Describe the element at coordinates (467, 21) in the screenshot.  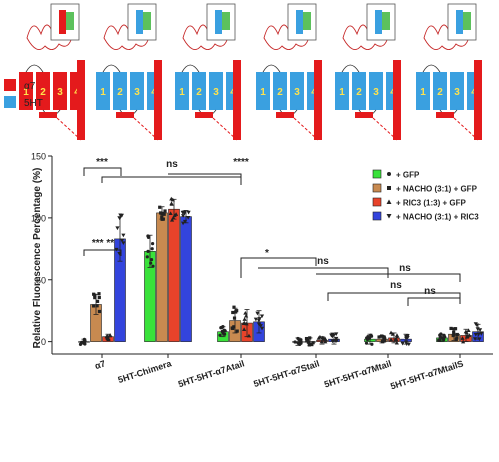
I see `zoom-tail` at that location.